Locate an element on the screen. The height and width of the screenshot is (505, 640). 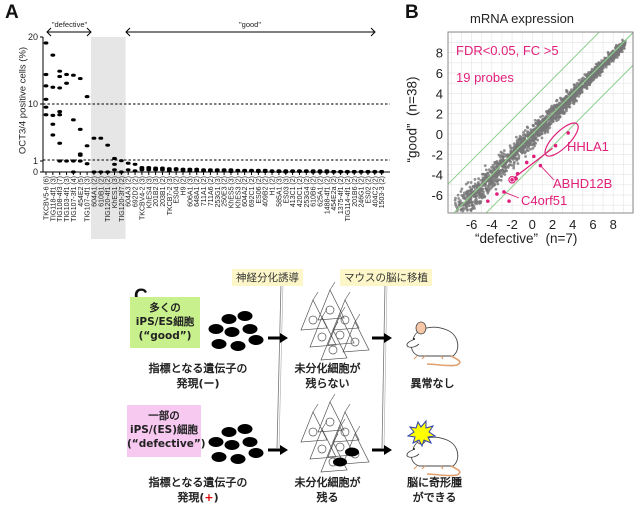
x-tick-label: TKCB7-2 (3) is located at coordinates (170, 195).